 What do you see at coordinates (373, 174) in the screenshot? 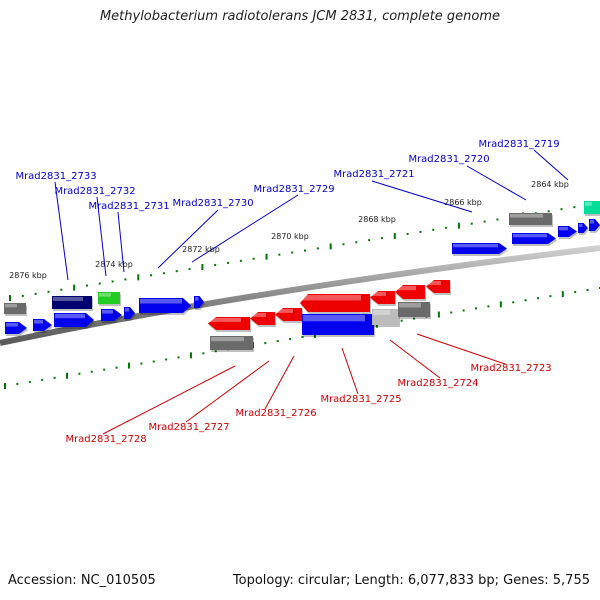
I see `forward-gene-label: Mrad2831_2721` at bounding box center [373, 174].